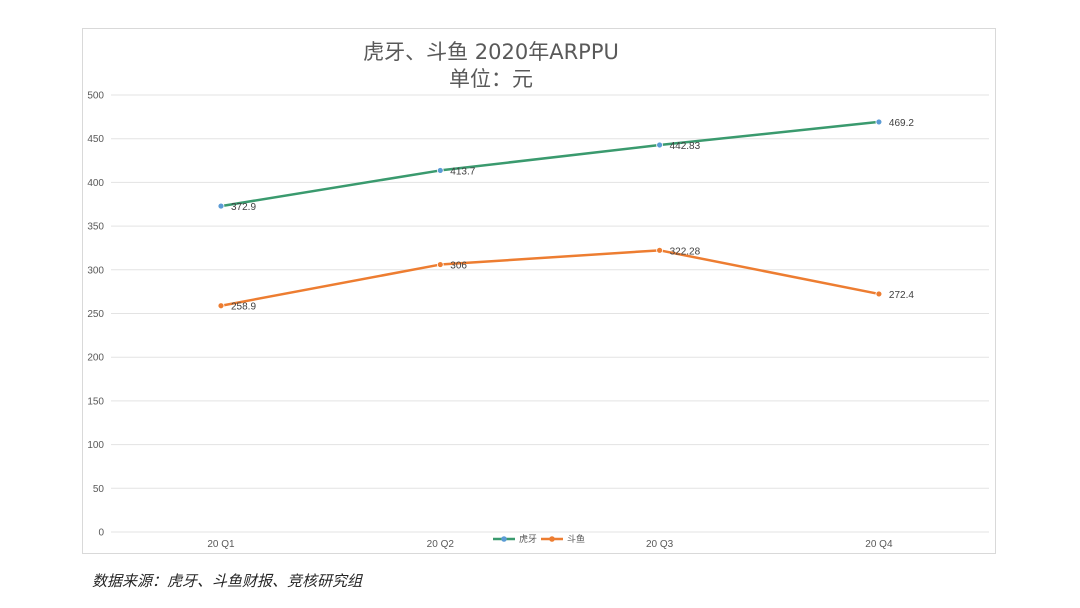  Describe the element at coordinates (458, 266) in the screenshot. I see `data-label-s2-2: 306` at that location.